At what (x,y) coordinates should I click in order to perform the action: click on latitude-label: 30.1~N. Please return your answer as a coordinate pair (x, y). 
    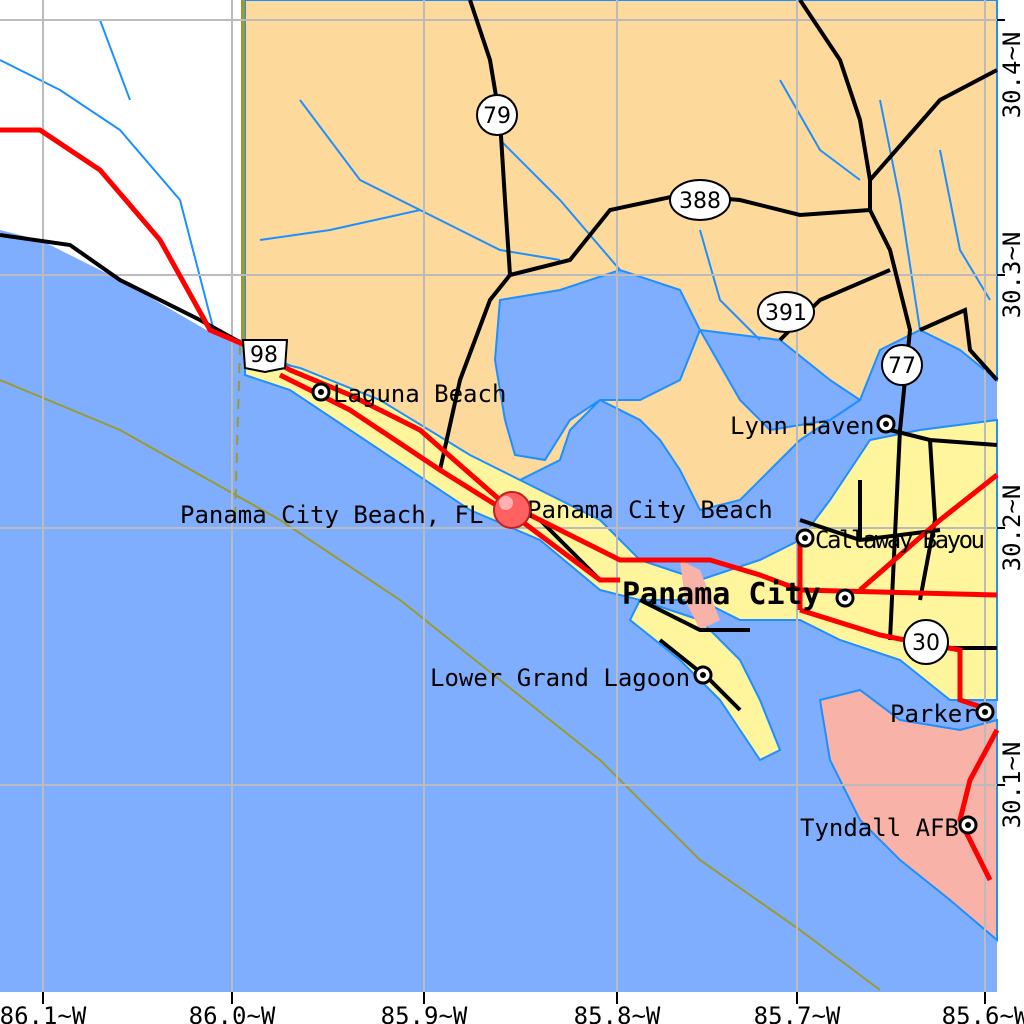
    Looking at the image, I should click on (1011, 785).